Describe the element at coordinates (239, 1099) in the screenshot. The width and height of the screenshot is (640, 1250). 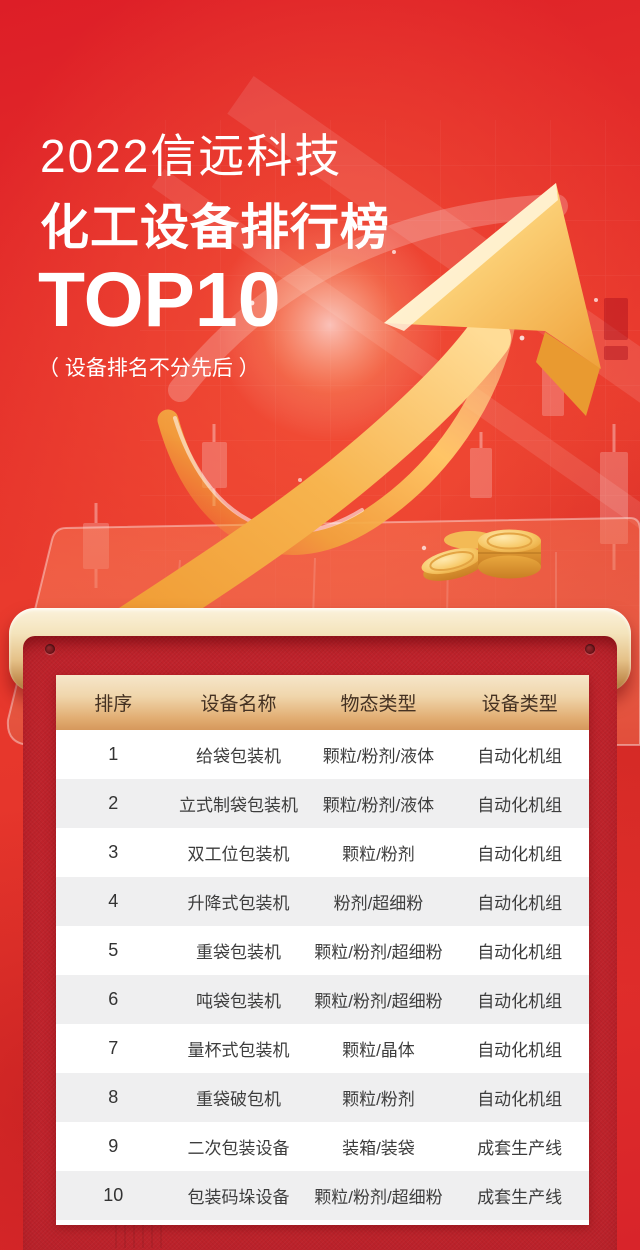
I see `table-cell: 重袋破包机` at that location.